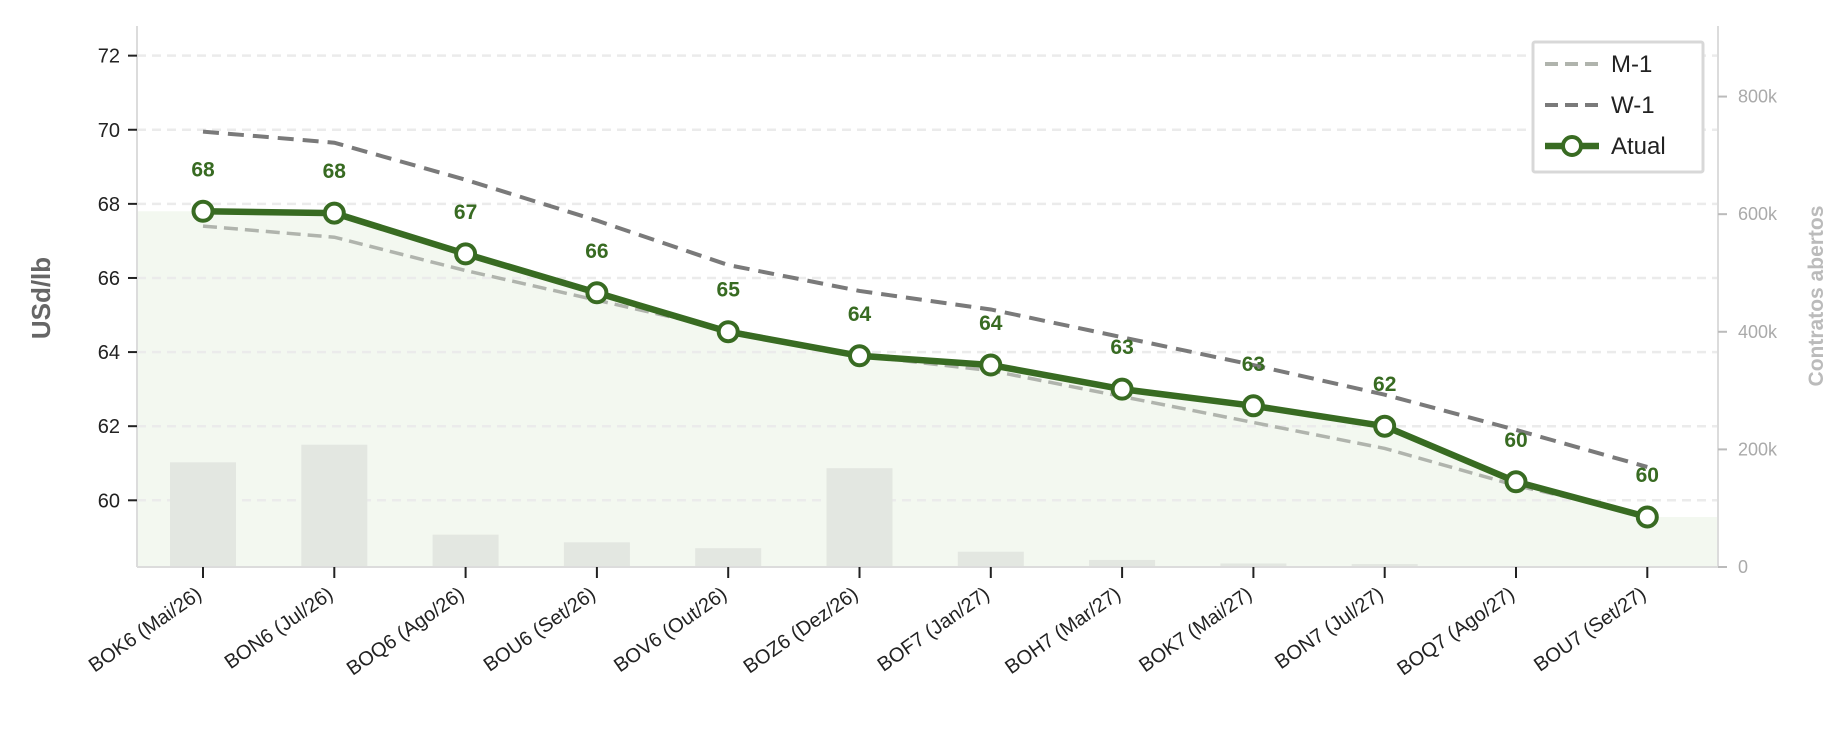 The height and width of the screenshot is (734, 1846). I want to click on x-tick-label: BOZ6 (Dez/26), so click(801, 630).